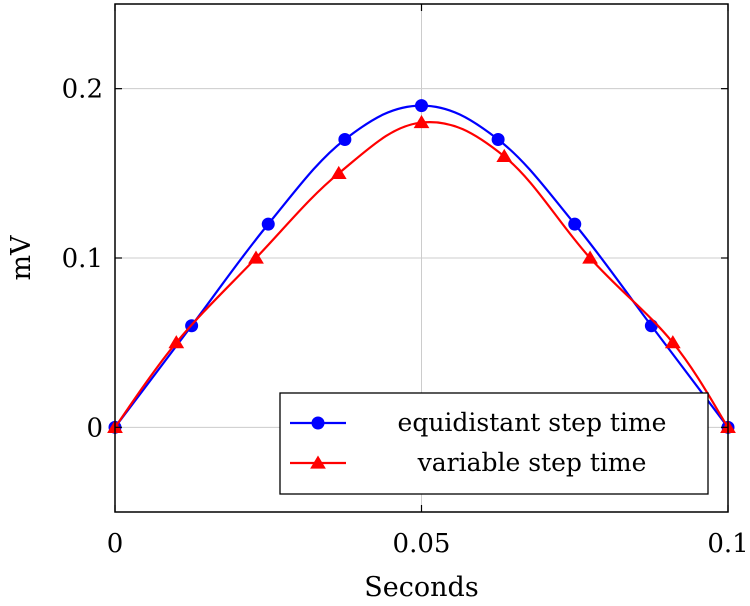 This screenshot has height=606, width=750. What do you see at coordinates (727, 544) in the screenshot?
I see `x-tick-label: 0.1` at bounding box center [727, 544].